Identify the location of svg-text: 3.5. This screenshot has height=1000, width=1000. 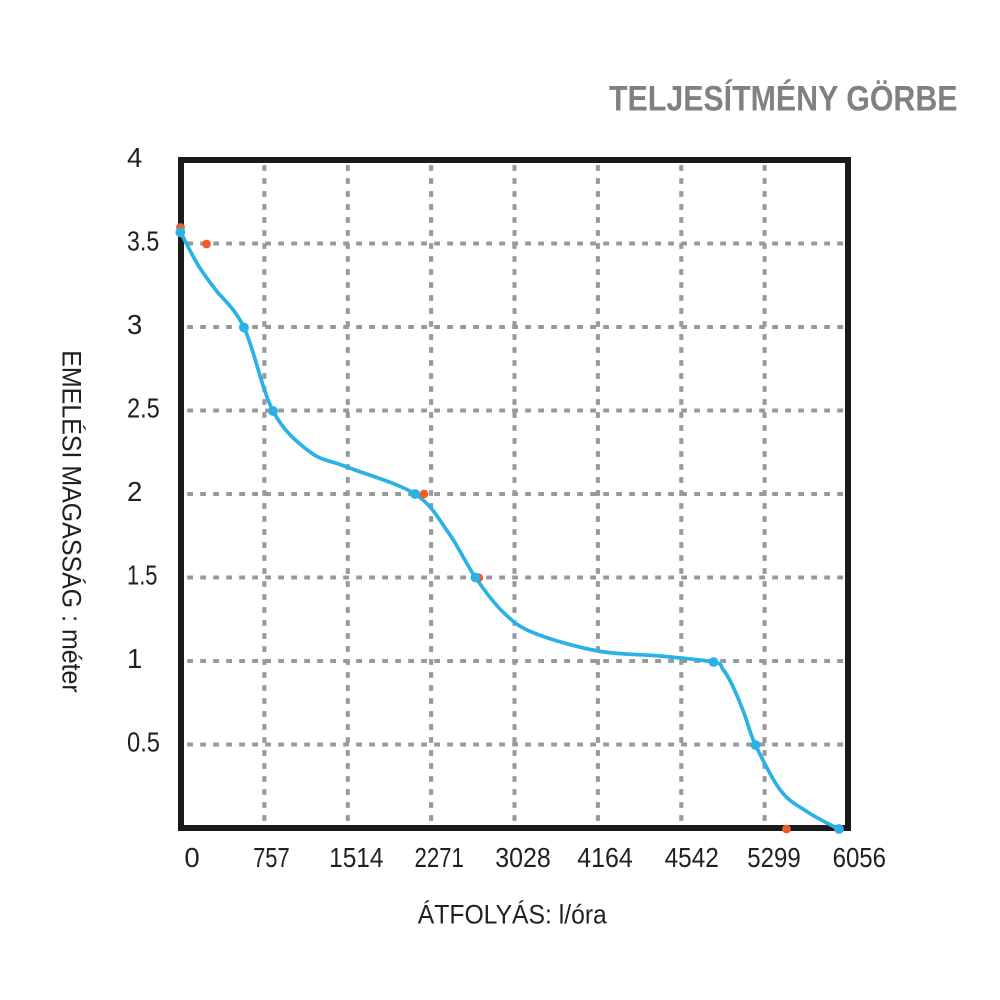
(143, 240).